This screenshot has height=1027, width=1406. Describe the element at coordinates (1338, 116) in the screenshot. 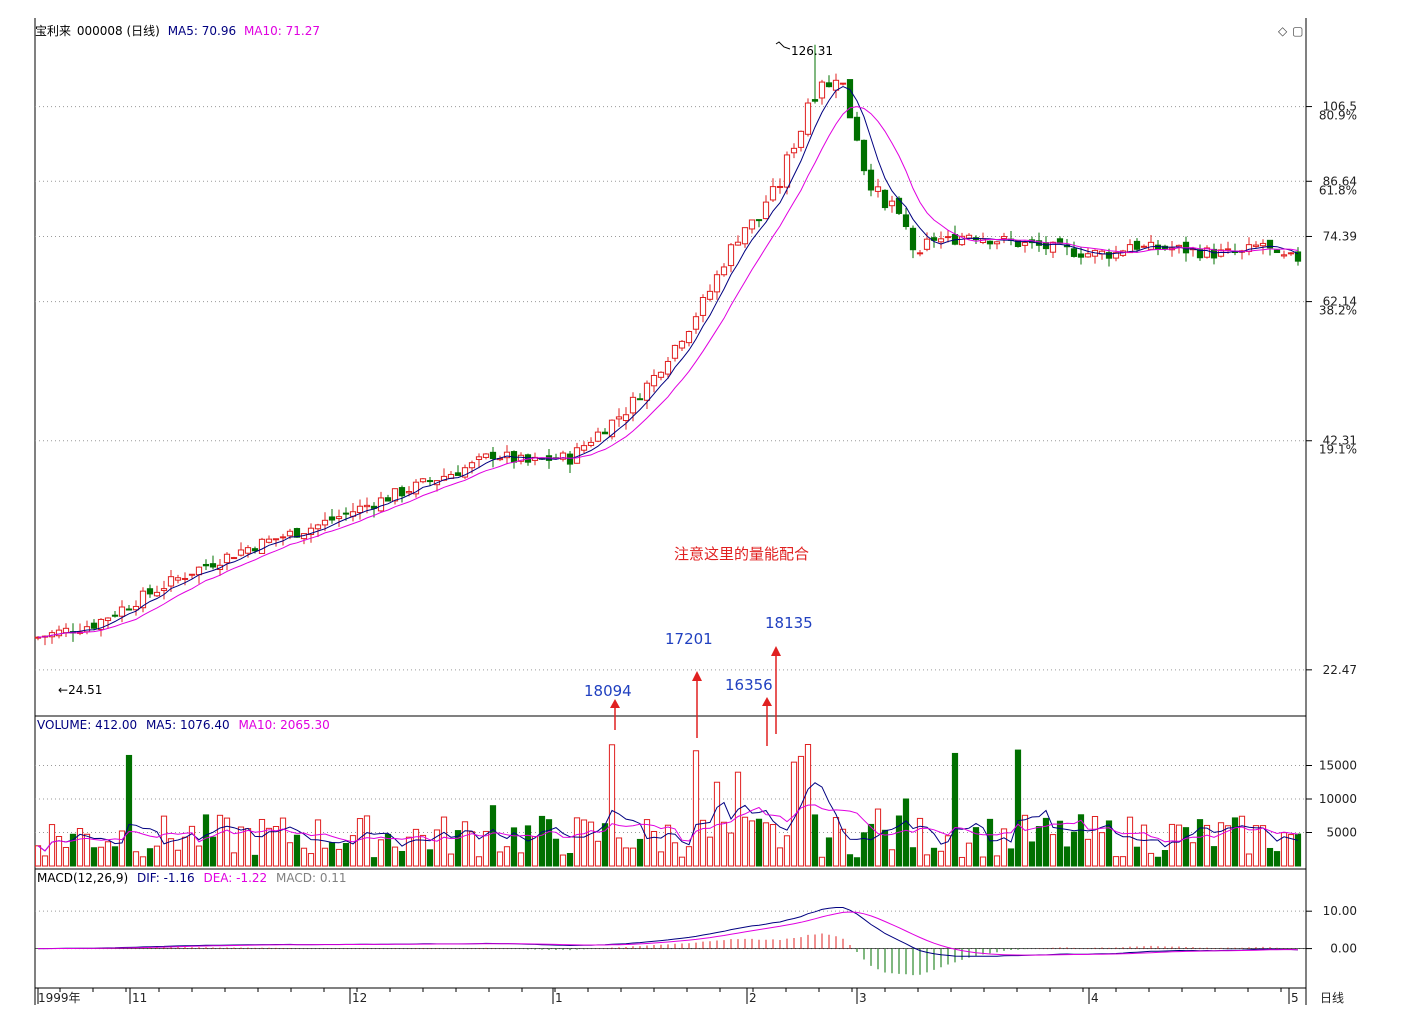

I see `fib-tick-label: 80.9%` at that location.